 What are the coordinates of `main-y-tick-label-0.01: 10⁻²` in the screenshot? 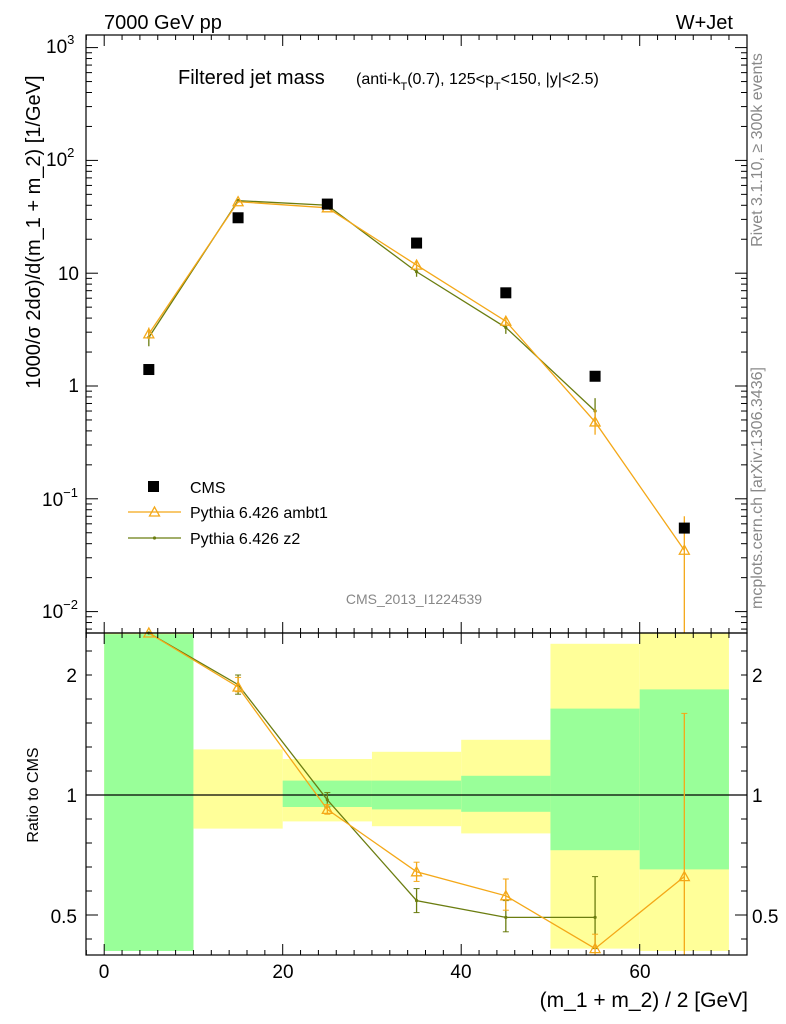 It's located at (60, 610).